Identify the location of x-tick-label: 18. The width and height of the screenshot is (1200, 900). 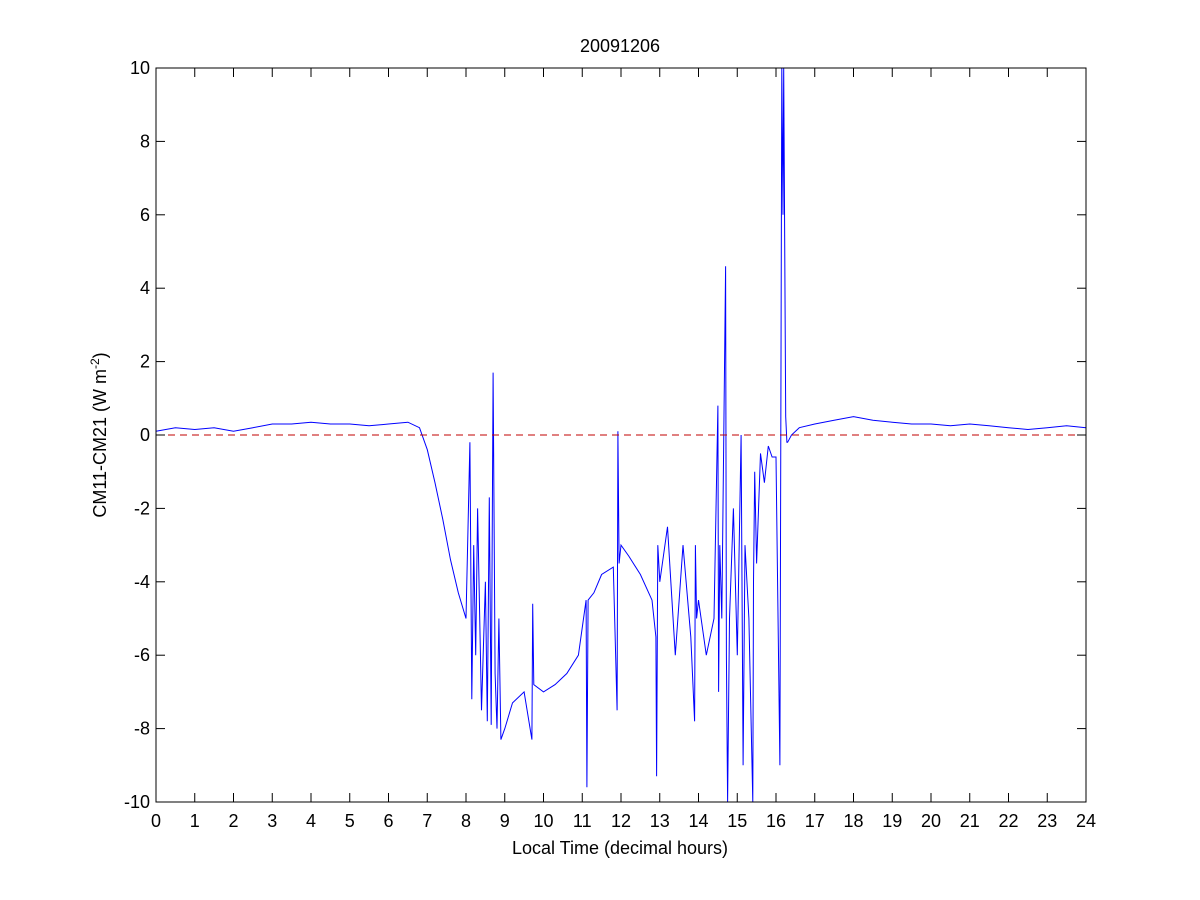
(853, 821).